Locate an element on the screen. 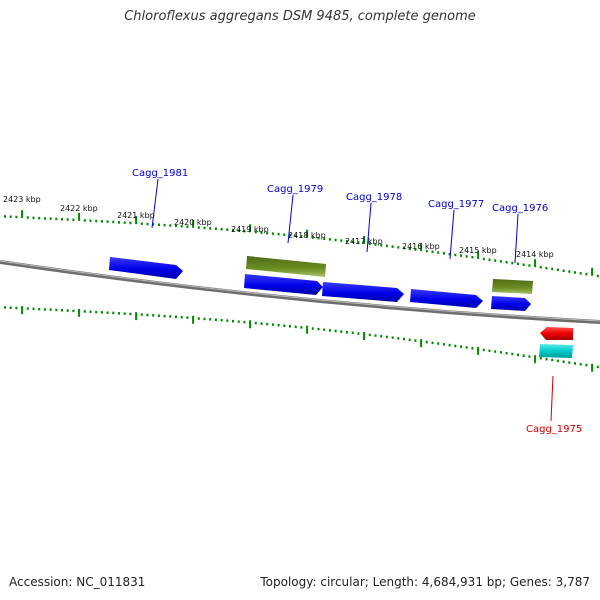 The width and height of the screenshot is (600, 600). feature-olive-cagg-1979 is located at coordinates (286, 266).